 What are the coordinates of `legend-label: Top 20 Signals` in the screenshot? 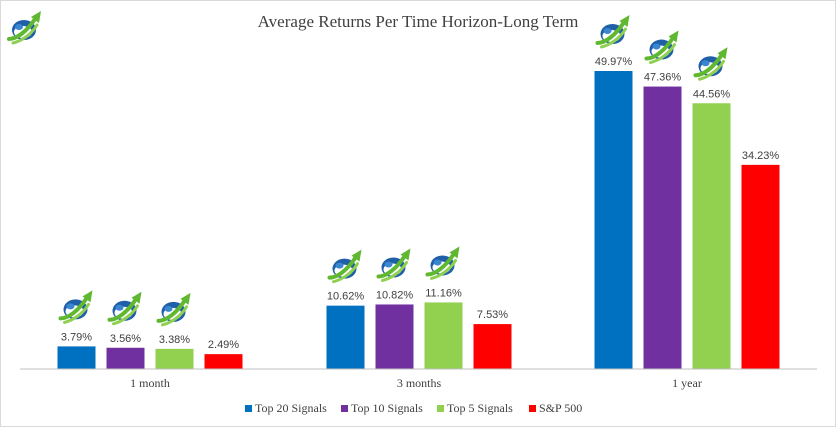 It's located at (291, 408).